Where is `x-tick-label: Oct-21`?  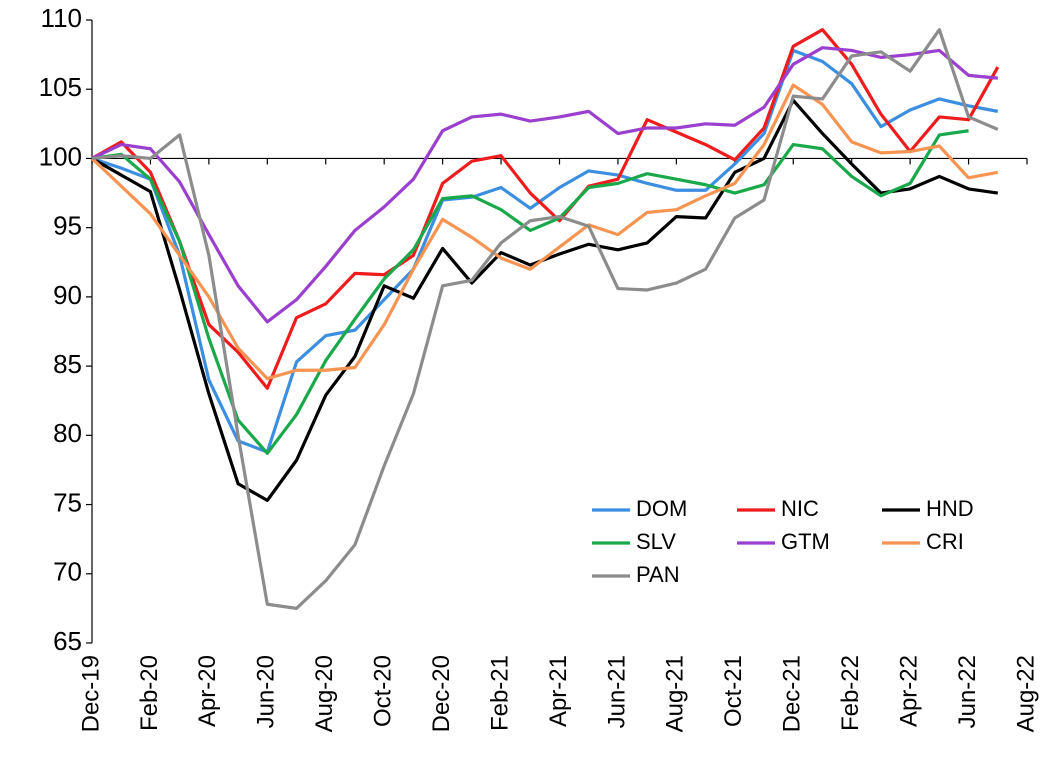 x-tick-label: Oct-21 is located at coordinates (733, 691).